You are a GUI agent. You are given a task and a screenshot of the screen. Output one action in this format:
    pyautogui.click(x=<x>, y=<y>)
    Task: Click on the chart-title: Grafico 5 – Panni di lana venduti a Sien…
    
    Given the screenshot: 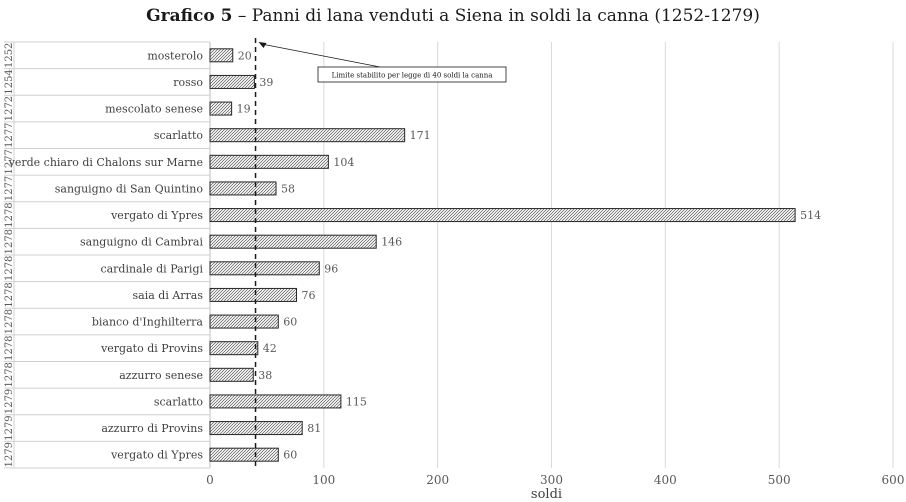 What is the action you would take?
    pyautogui.click(x=453, y=16)
    